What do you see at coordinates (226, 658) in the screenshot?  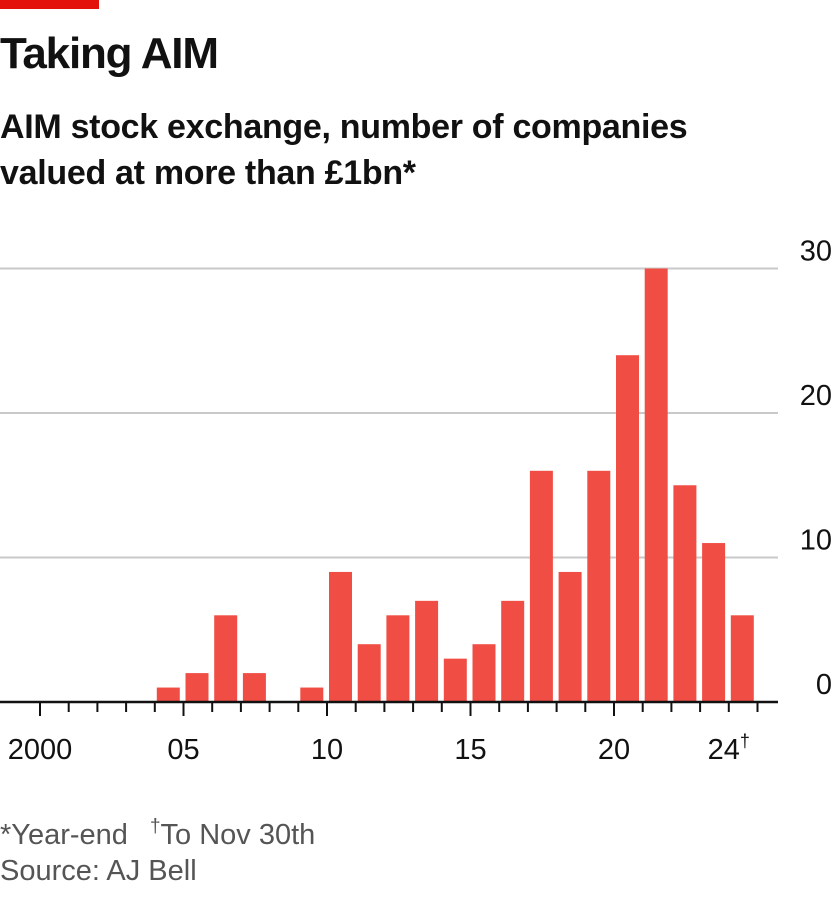 I see `bar-2006` at bounding box center [226, 658].